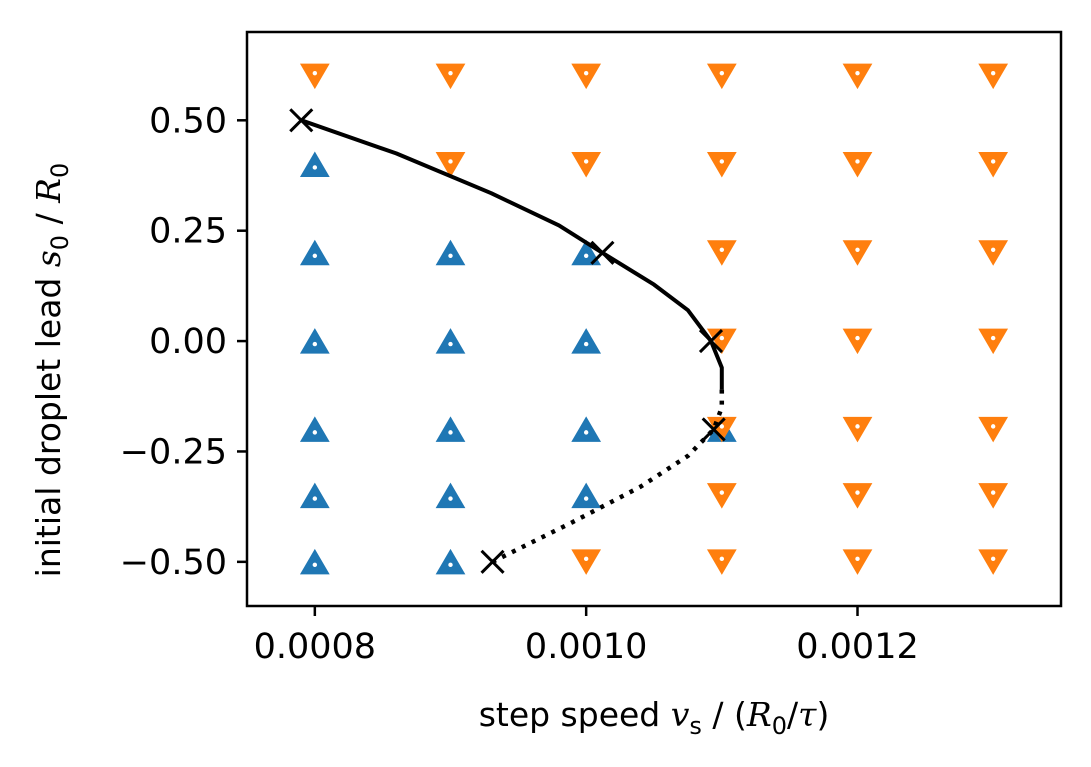  Describe the element at coordinates (586, 647) in the screenshot. I see `x-tick-label-1: 0.0010` at that location.